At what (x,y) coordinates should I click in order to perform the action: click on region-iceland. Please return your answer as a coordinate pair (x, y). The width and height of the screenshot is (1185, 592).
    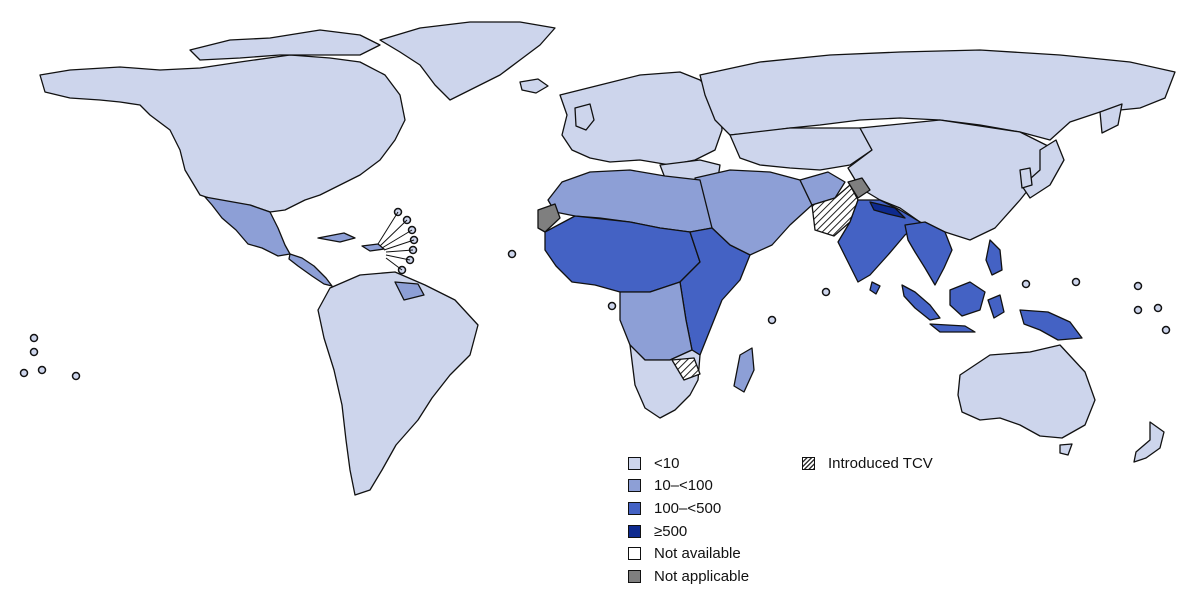
    Looking at the image, I should click on (534, 86).